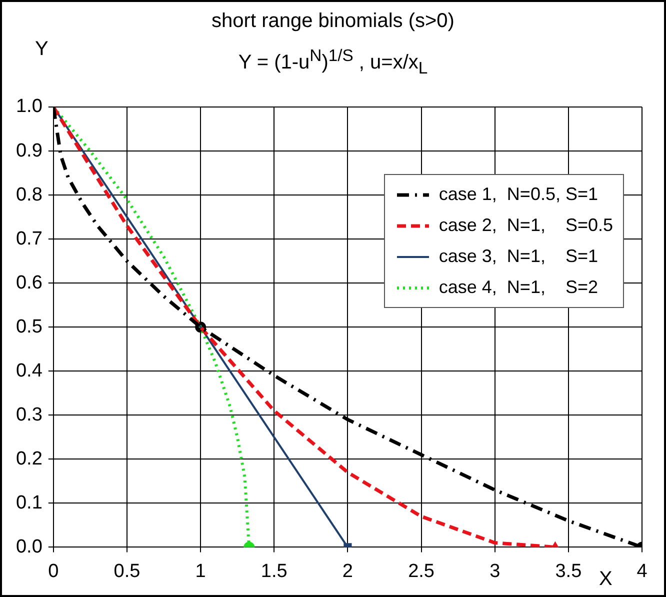 This screenshot has height=597, width=666. Describe the element at coordinates (29, 415) in the screenshot. I see `y-tick-label: 0.3` at that location.